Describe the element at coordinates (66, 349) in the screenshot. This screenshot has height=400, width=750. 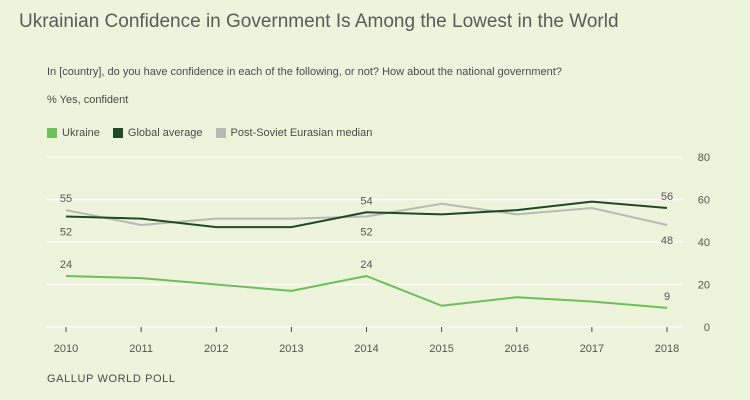
I see `x-tick-label-2010: 2010` at that location.